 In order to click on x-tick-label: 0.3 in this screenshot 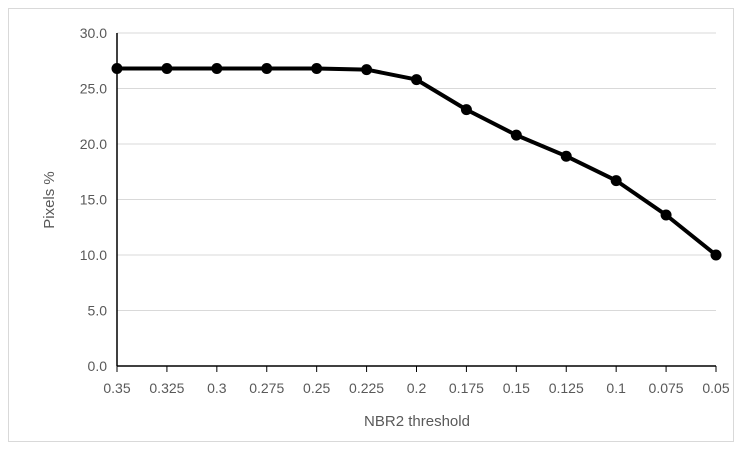, I will do `click(217, 388)`.